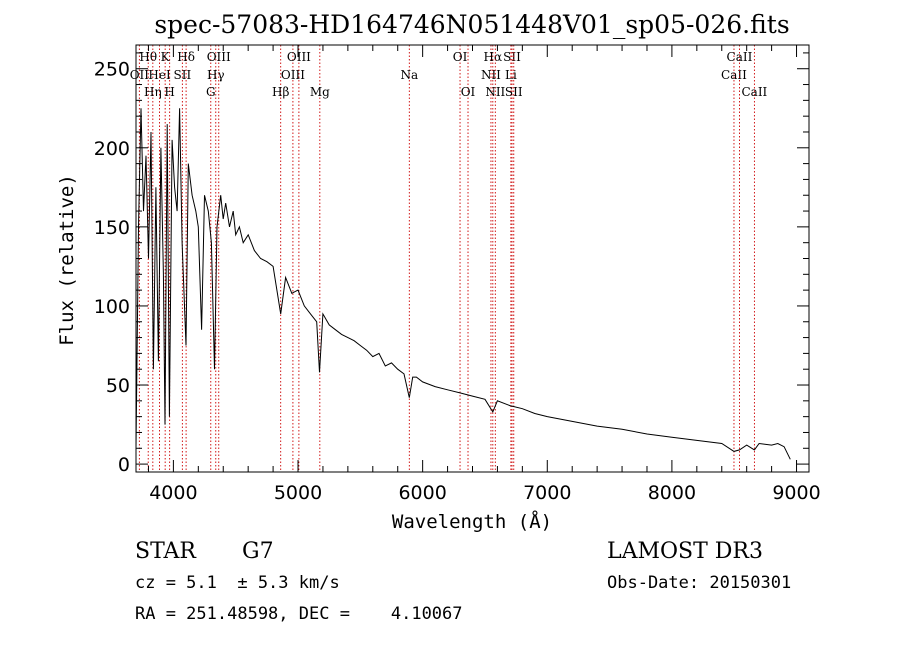 This screenshot has height=649, width=900. What do you see at coordinates (216, 75) in the screenshot?
I see `line-marker-label: Hγ` at bounding box center [216, 75].